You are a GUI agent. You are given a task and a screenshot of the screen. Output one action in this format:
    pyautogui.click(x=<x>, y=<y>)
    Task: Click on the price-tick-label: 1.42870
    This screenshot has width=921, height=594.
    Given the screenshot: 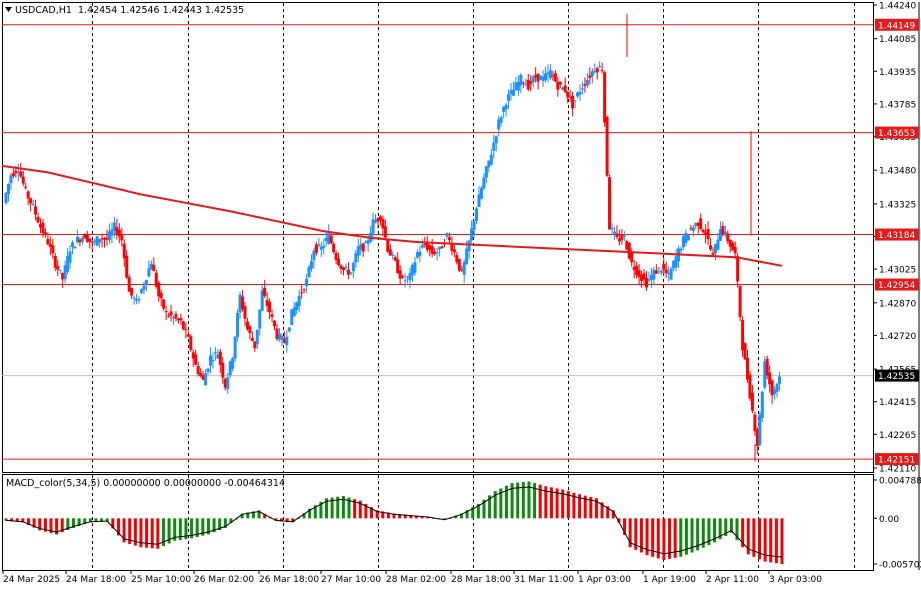 What is the action you would take?
    pyautogui.click(x=897, y=304)
    